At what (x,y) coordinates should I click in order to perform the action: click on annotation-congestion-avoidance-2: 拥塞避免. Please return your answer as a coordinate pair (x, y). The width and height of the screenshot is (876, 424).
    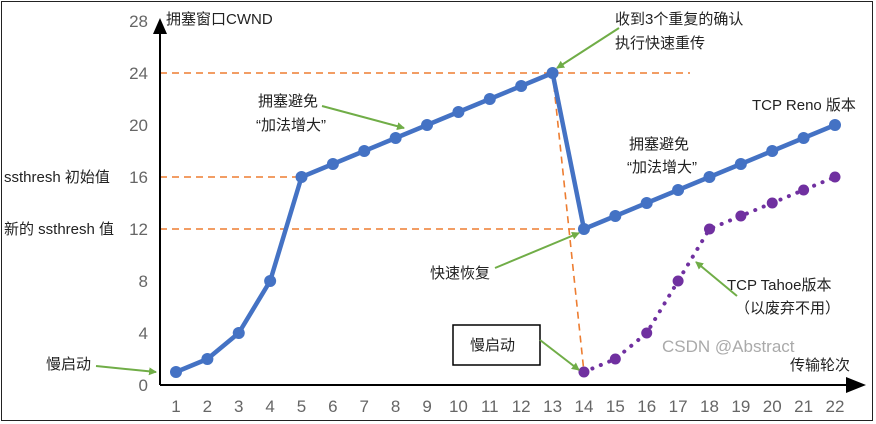
    Looking at the image, I should click on (659, 144).